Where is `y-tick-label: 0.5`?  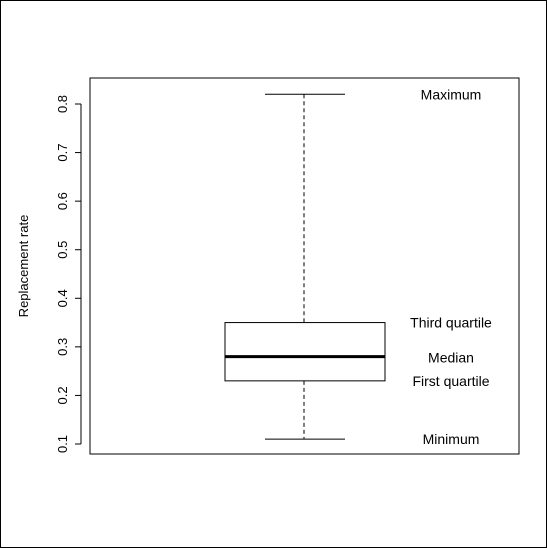
y-tick-label: 0.5 is located at coordinates (62, 250).